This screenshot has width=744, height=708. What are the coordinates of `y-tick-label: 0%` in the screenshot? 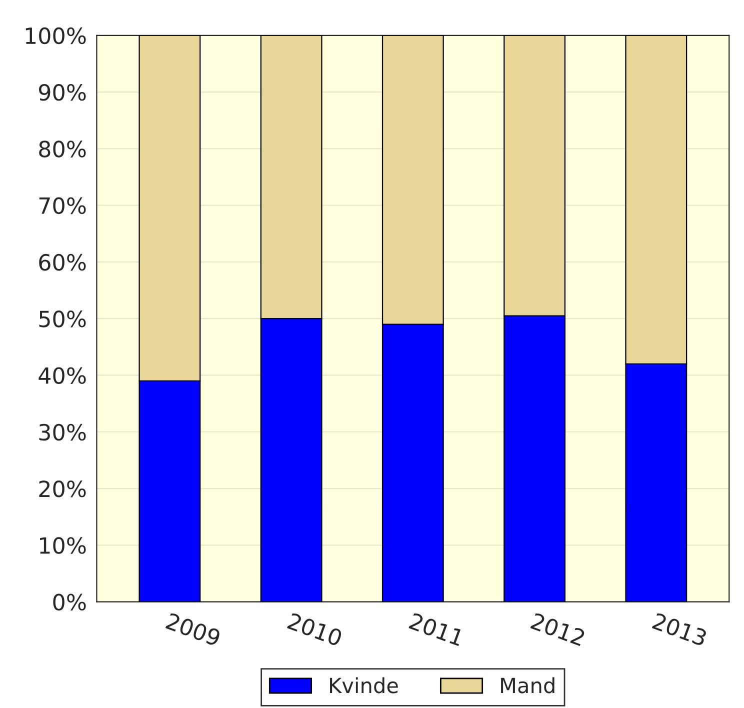 It's located at (69, 602).